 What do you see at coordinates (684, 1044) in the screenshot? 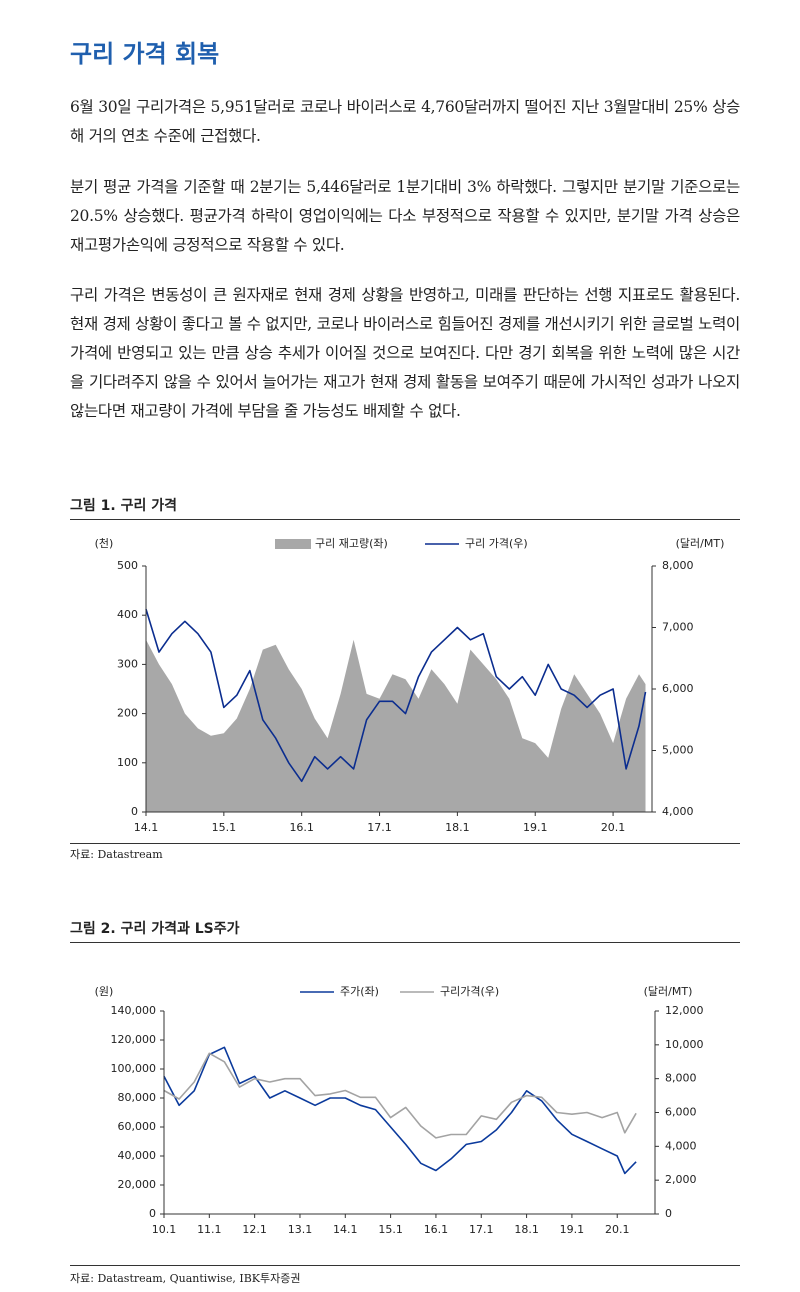
I see `y2-tick-label: 10,000` at bounding box center [684, 1044].